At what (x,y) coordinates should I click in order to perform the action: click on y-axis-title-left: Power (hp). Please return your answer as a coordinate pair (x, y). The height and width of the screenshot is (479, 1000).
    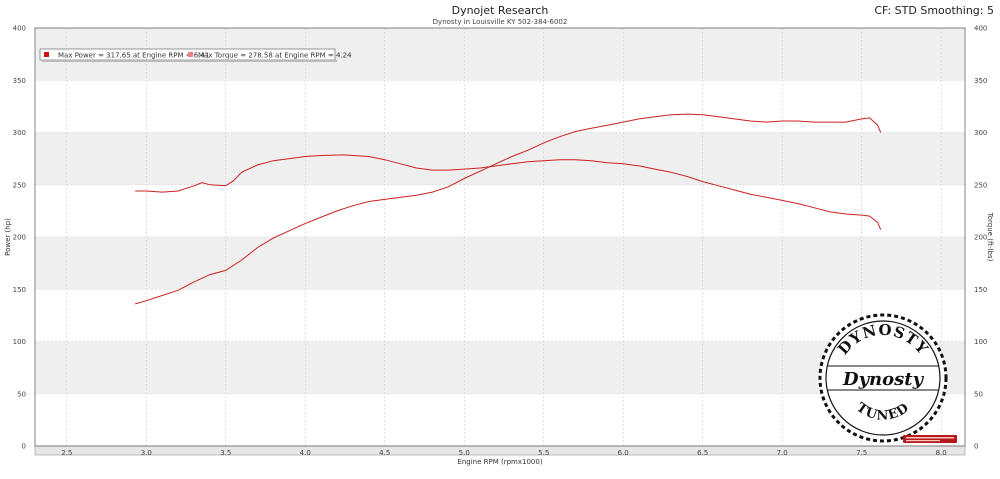
    Looking at the image, I should click on (8, 237).